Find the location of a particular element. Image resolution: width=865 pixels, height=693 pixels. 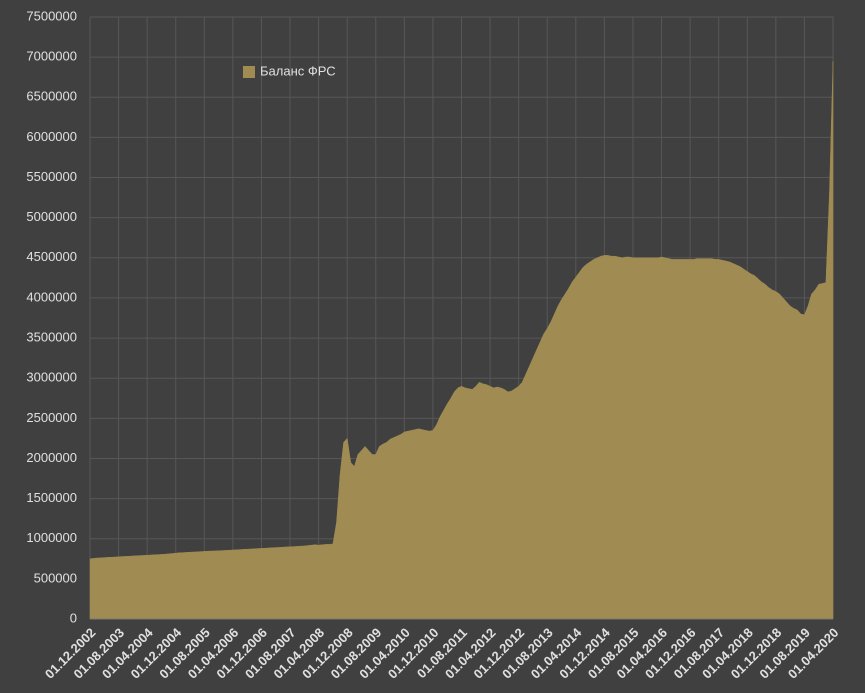

y-tick-label: 4500000 is located at coordinates (51, 256).